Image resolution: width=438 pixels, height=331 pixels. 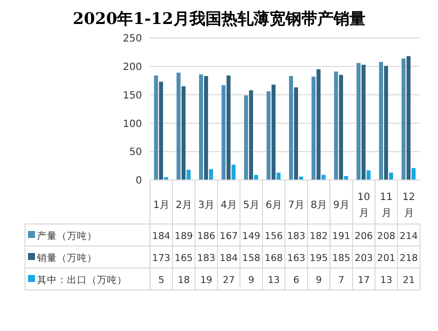 I want to click on data-label: 195, so click(x=319, y=258).